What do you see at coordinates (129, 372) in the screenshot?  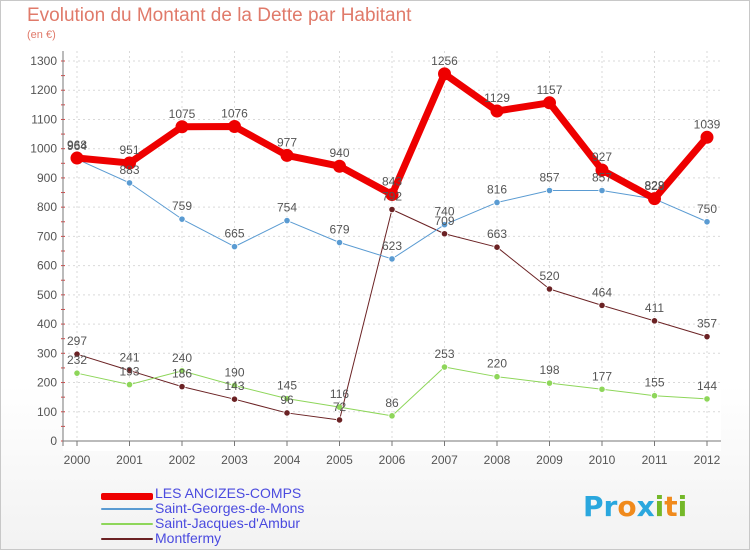 I see `data-label-s3: 193` at bounding box center [129, 372].